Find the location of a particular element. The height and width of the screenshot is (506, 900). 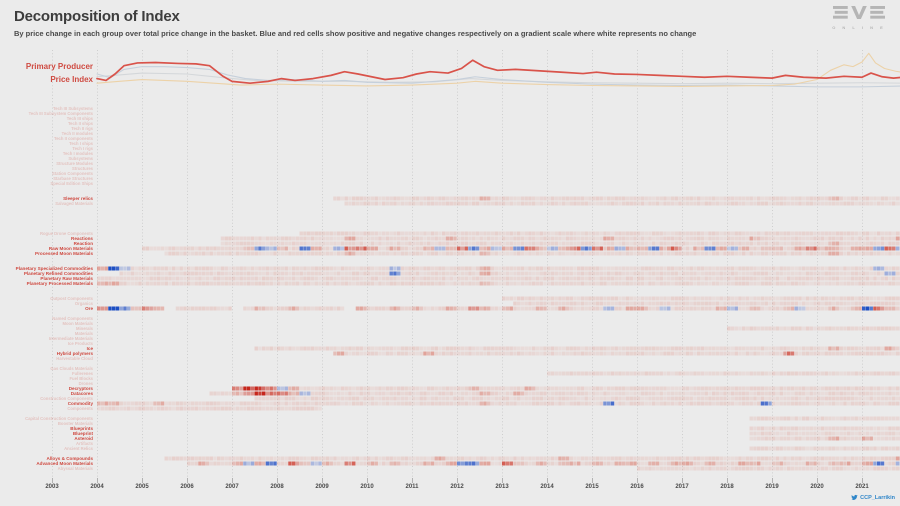

x-axis-year-label: 2012 is located at coordinates (457, 487).